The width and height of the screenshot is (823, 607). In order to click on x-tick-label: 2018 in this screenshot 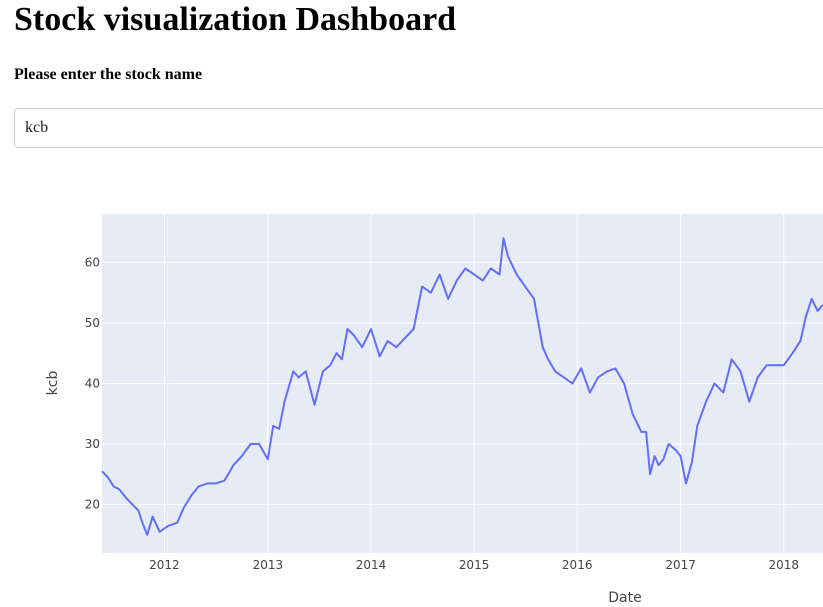, I will do `click(783, 565)`.